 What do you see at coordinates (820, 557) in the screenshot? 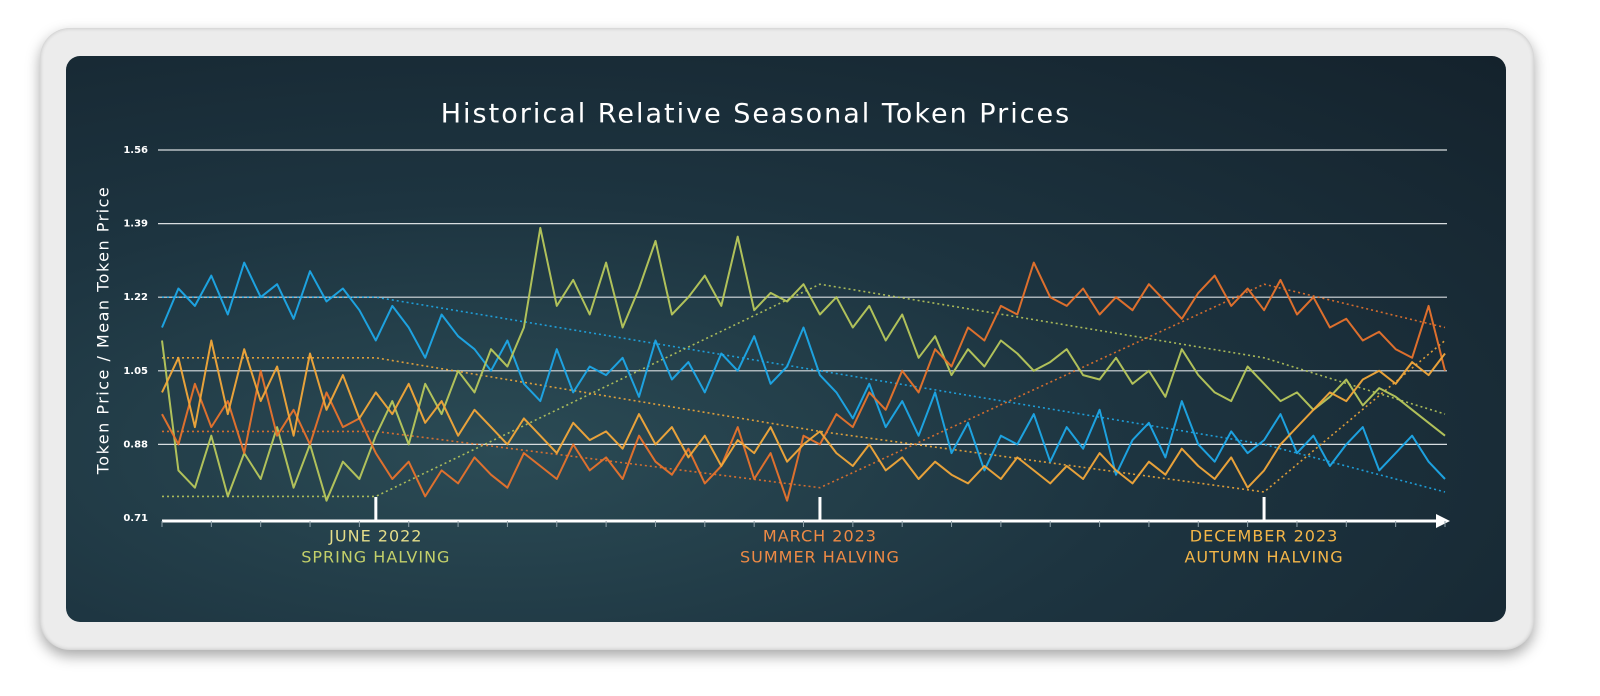
I see `halving-name: SUMMER HALVING` at bounding box center [820, 557].